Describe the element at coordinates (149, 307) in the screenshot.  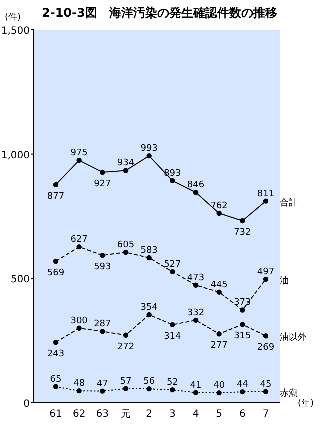
I see `data-label: 354` at that location.